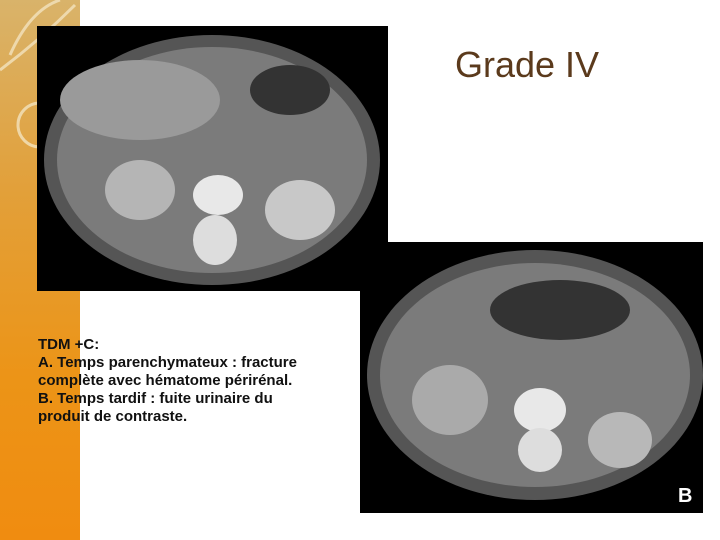 Image resolution: width=720 pixels, height=540 pixels. I want to click on caption-line: produit de contraste., so click(113, 416).